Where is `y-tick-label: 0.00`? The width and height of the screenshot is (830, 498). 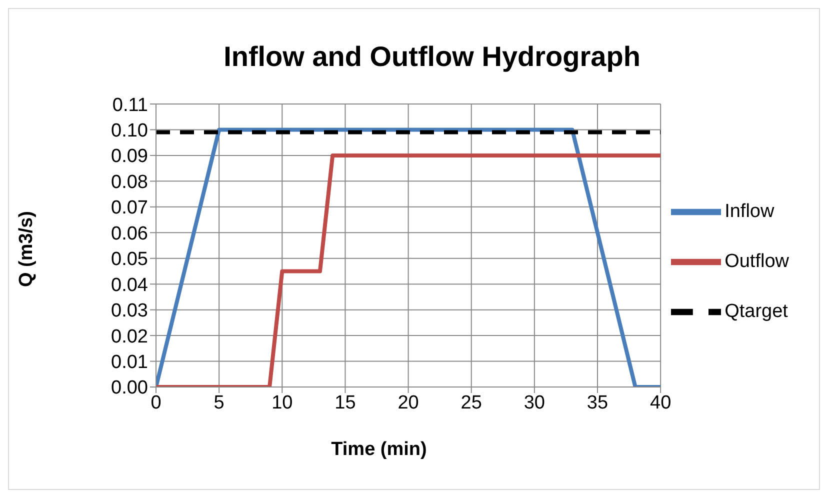 y-tick-label: 0.00 is located at coordinates (129, 388).